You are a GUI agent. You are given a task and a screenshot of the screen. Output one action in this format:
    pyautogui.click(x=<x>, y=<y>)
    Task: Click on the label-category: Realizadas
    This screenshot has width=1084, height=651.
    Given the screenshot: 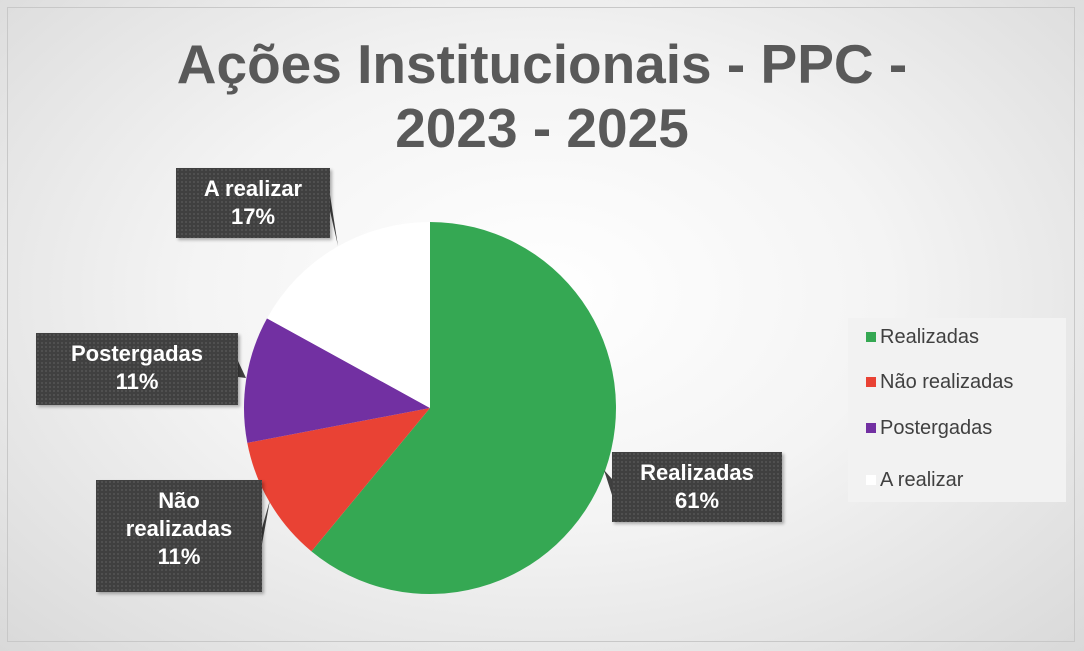 What is the action you would take?
    pyautogui.click(x=697, y=472)
    